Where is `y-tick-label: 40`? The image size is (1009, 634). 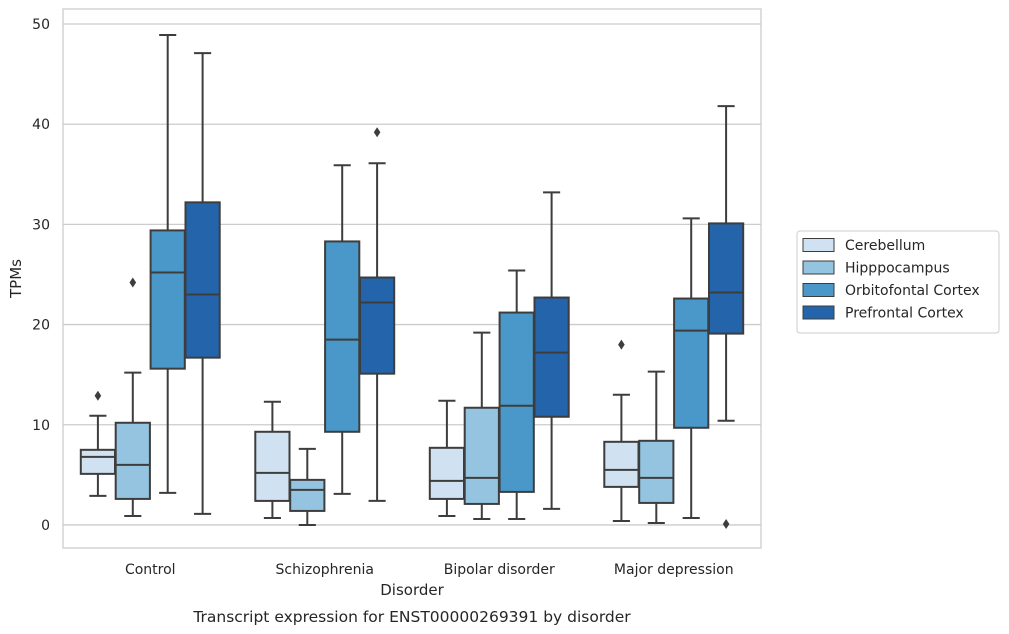
y-tick-label: 40 is located at coordinates (41, 125).